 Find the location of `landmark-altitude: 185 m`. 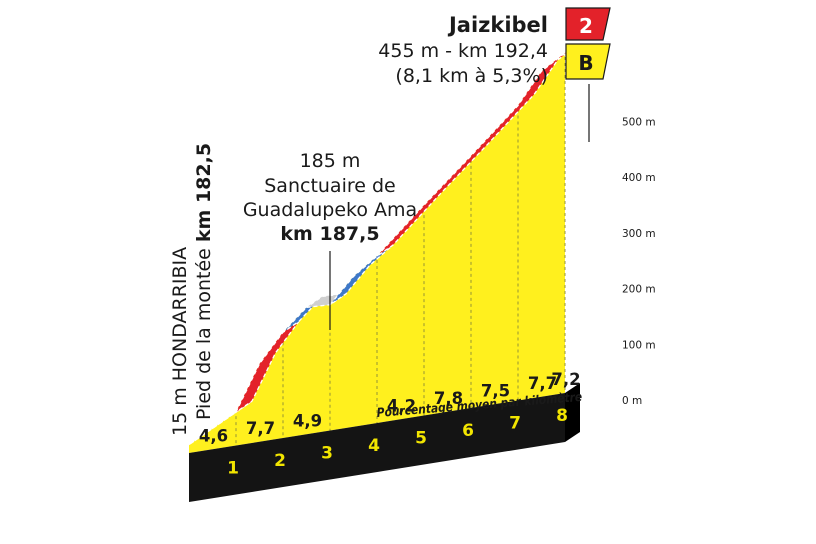

landmark-altitude: 185 m is located at coordinates (330, 161).